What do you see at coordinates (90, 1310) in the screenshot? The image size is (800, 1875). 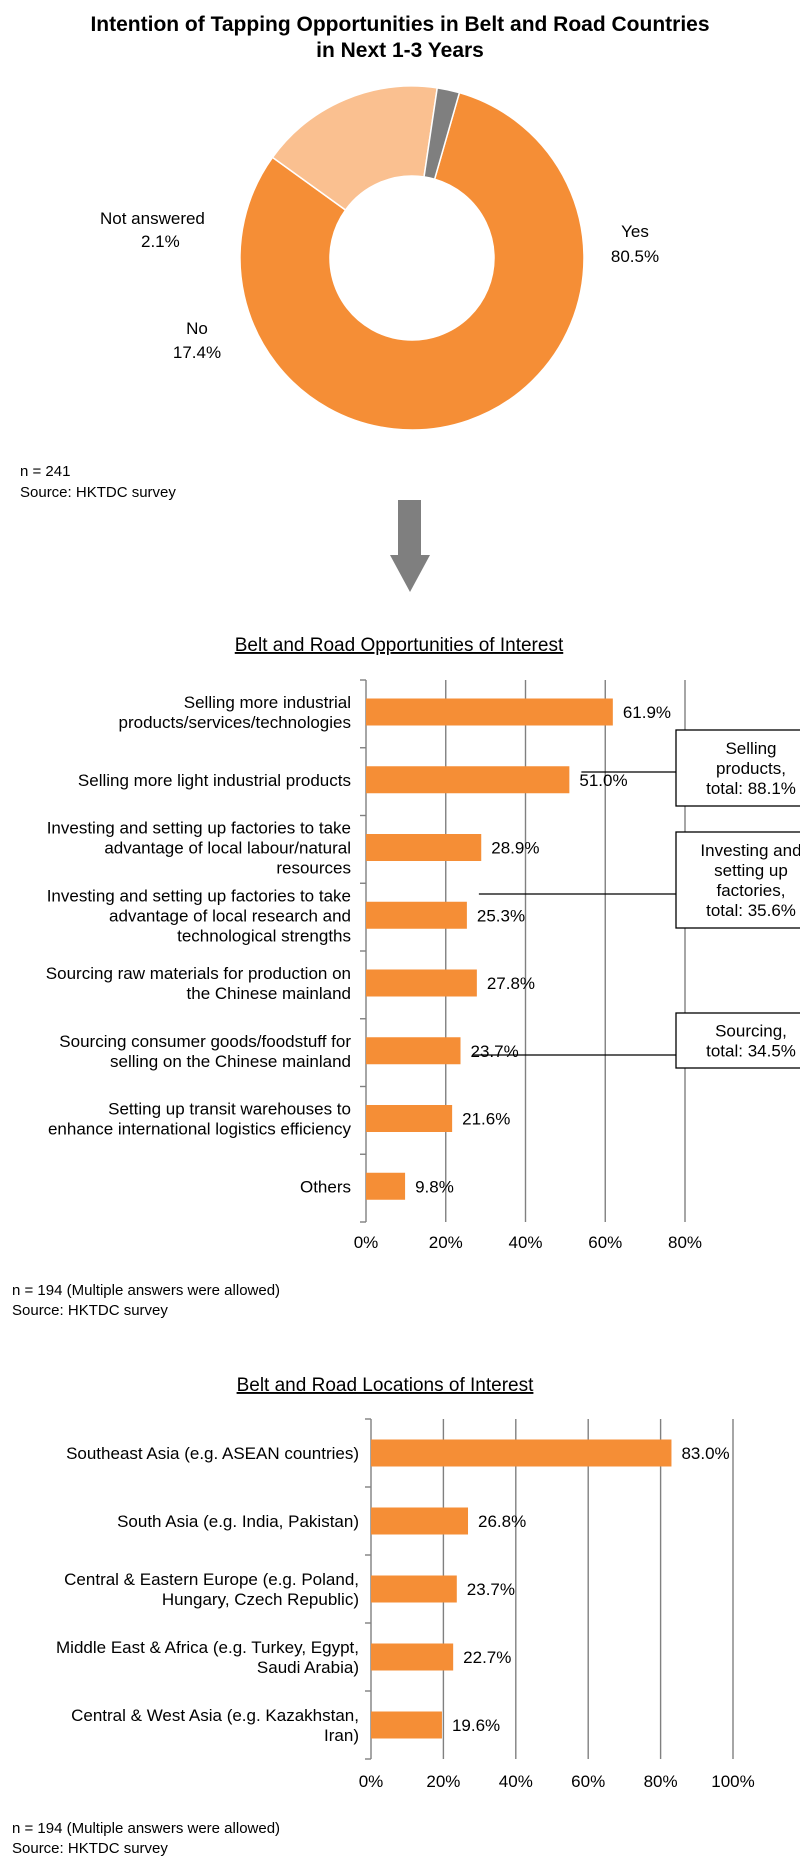 I see `opportunities-source: Source: HKTDC survey` at bounding box center [90, 1310].